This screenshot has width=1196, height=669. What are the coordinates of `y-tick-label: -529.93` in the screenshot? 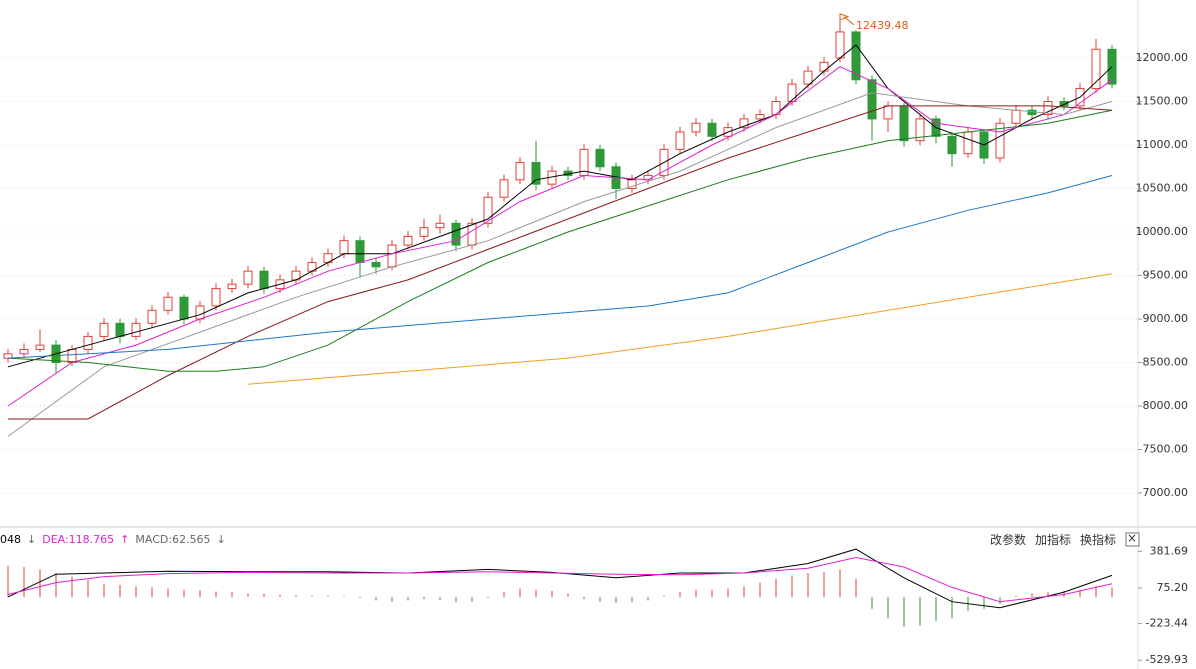 It's located at (1167, 659).